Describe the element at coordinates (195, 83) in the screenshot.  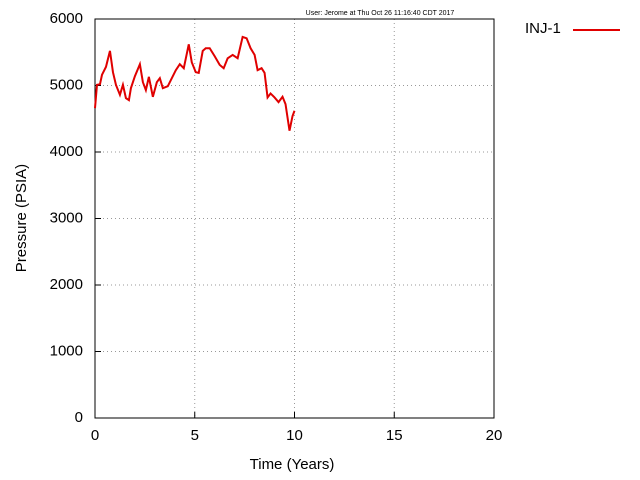
I see `data-line` at that location.